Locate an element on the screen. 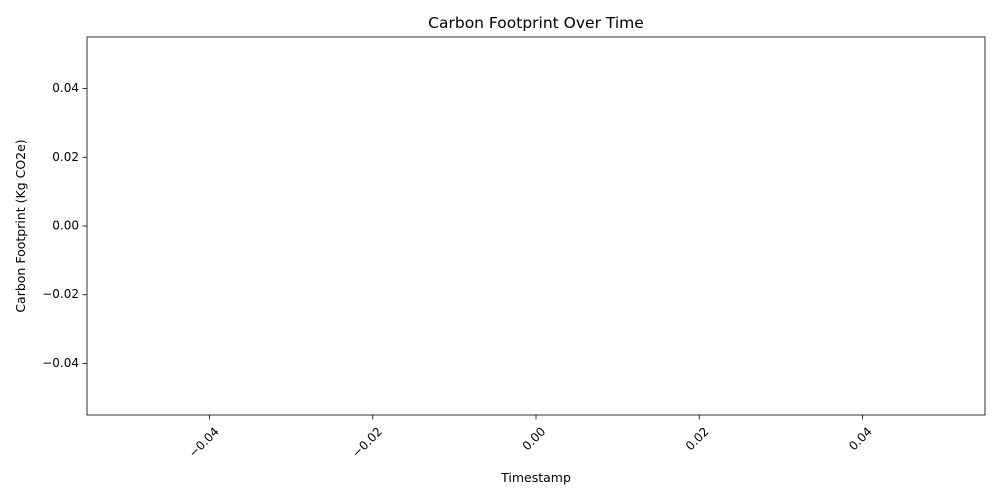  y-tick-label: 0.04 is located at coordinates (65, 88).